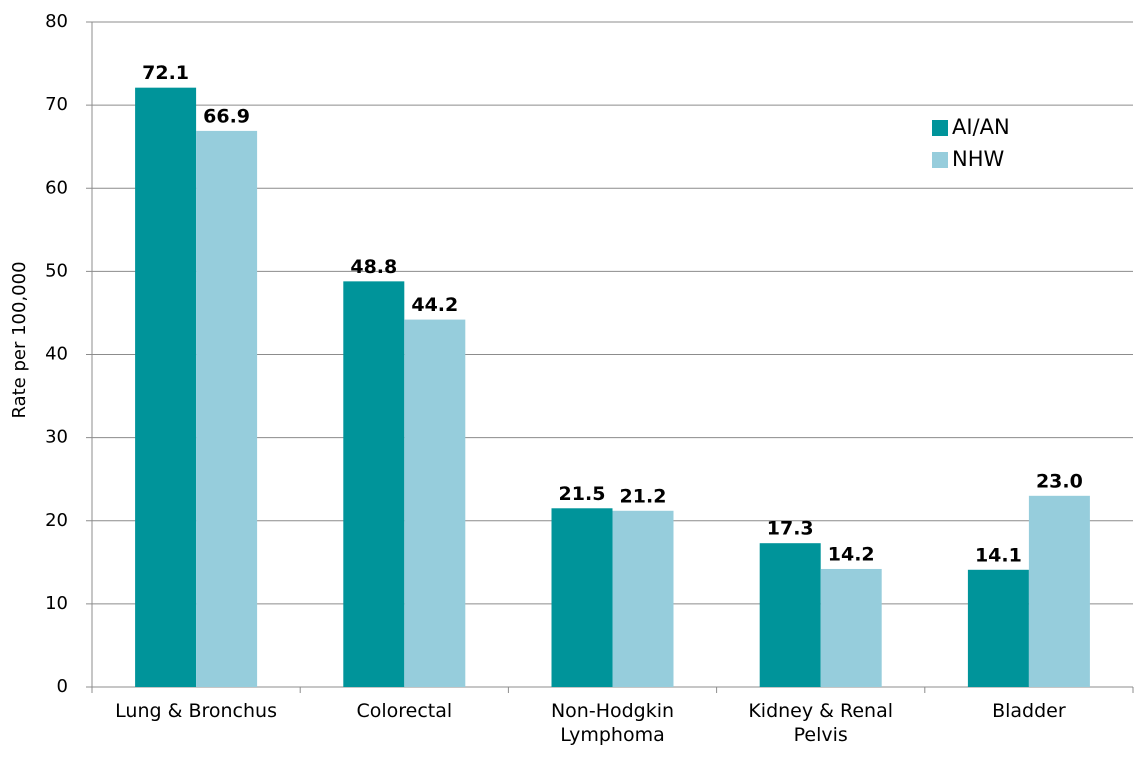 The width and height of the screenshot is (1138, 761). I want to click on x-tick-label: Non-Hodgkin Lymphoma, so click(612, 723).